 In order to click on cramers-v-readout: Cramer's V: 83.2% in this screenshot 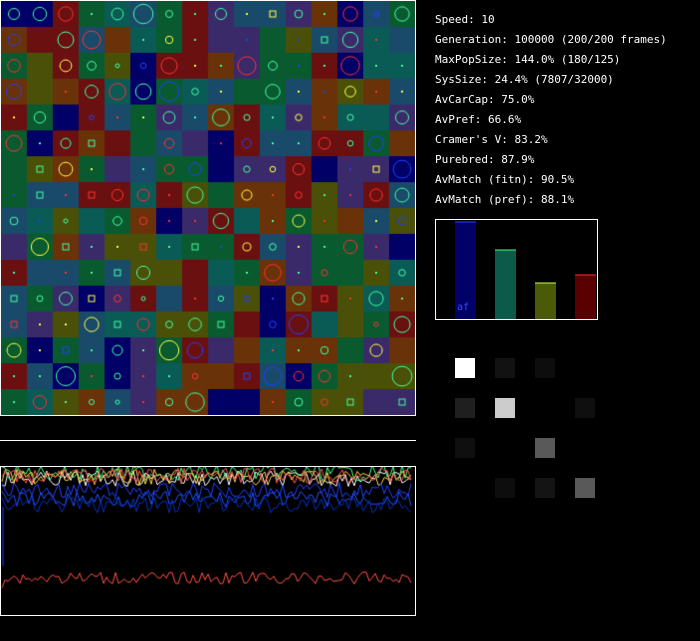, I will do `click(491, 139)`.